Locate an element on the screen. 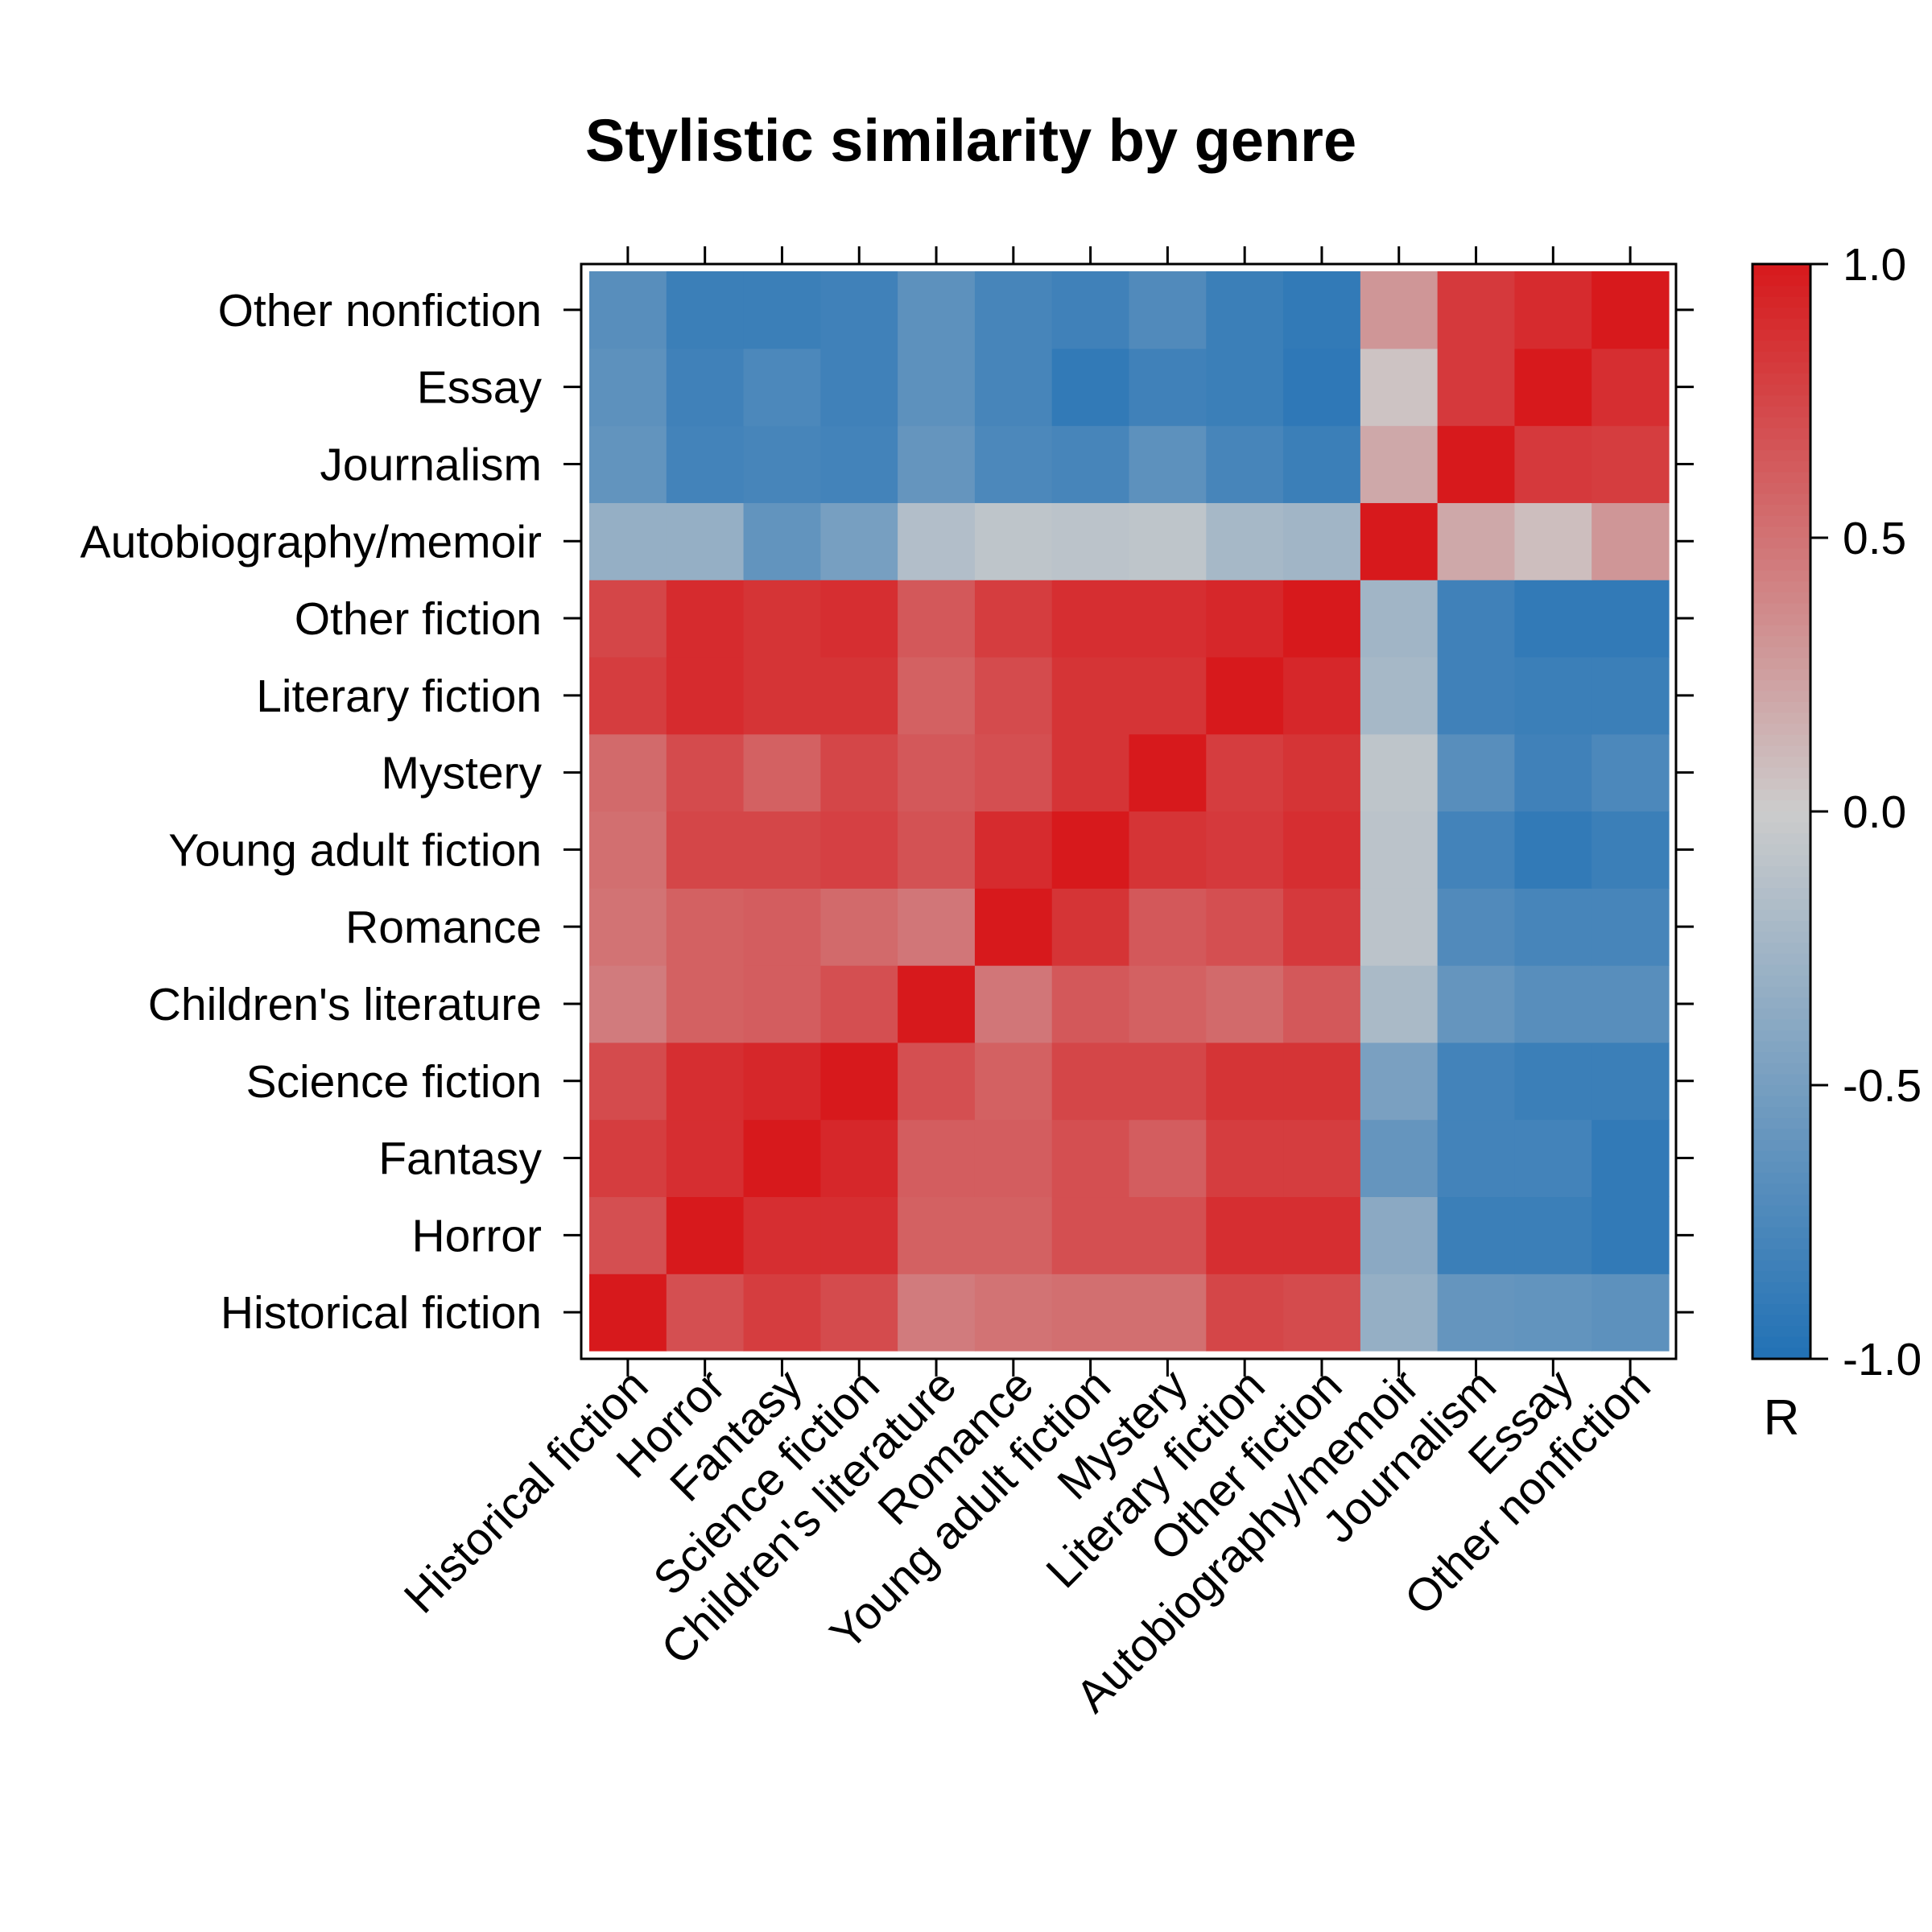  y-tick-label: Other nonfiction is located at coordinates (380, 310).